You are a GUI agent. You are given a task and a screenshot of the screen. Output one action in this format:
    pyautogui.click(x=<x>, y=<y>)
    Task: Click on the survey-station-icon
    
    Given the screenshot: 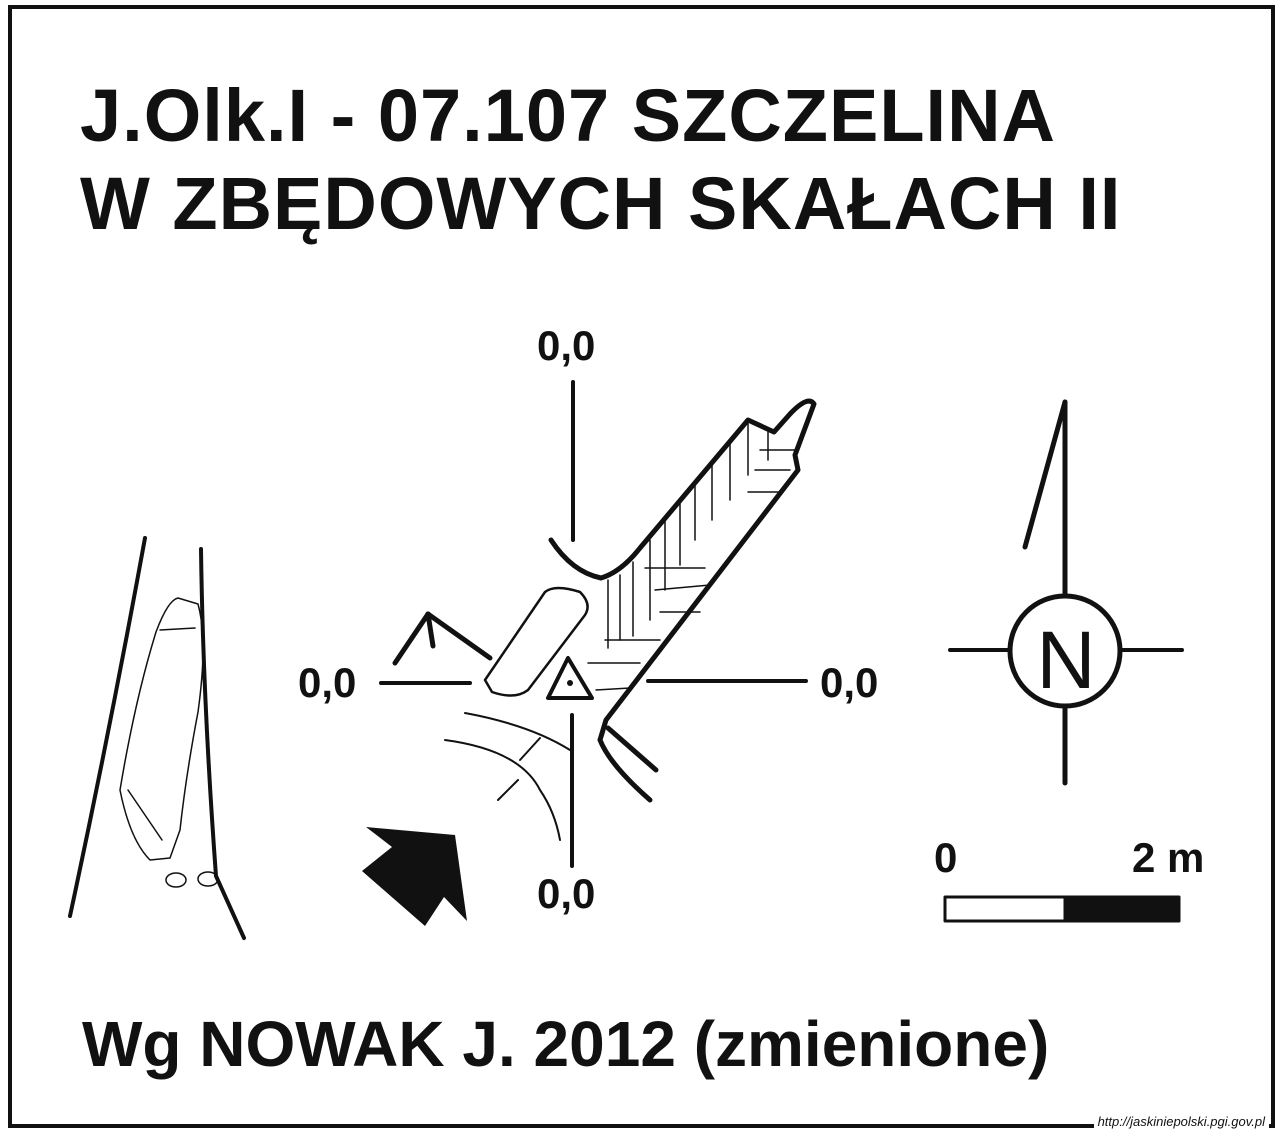 What is the action you would take?
    pyautogui.click(x=570, y=678)
    